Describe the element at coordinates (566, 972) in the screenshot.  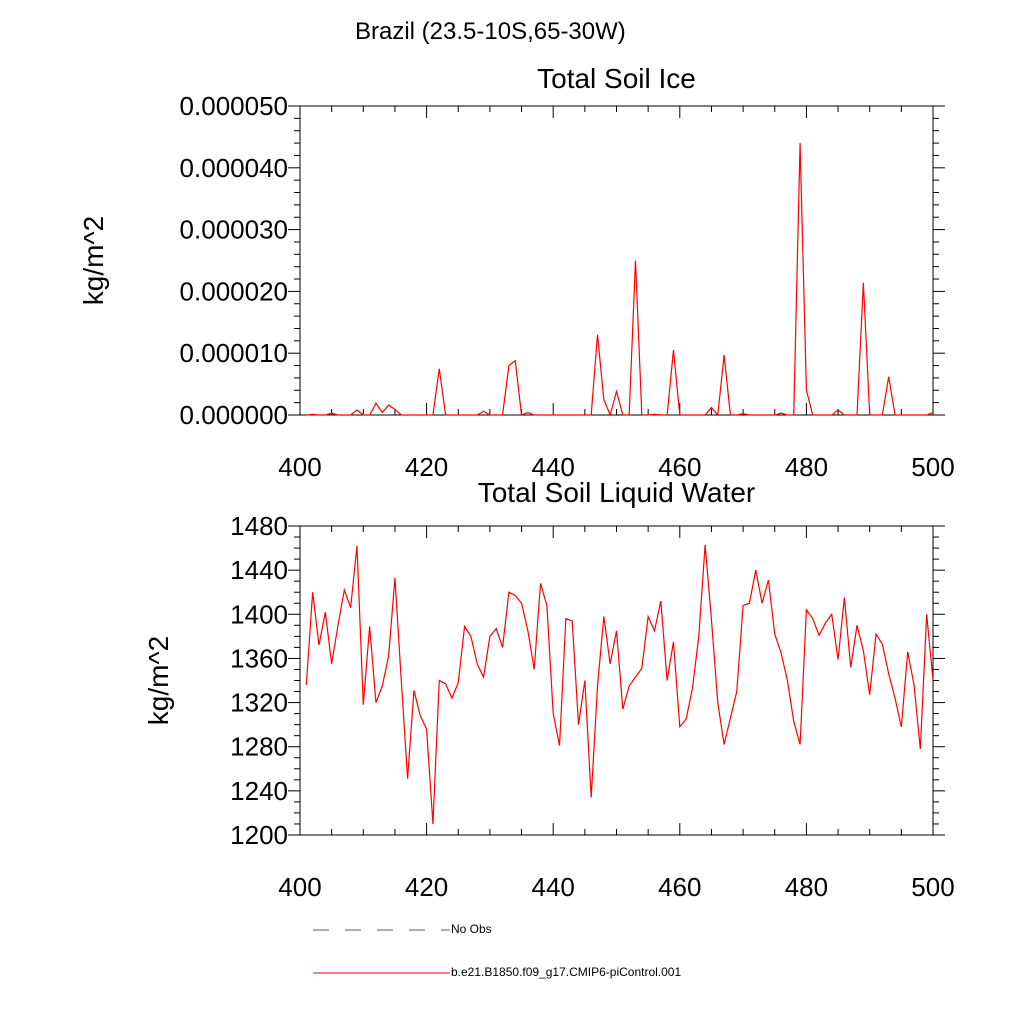
I see `legend-model-label: b.e21.B1850.f09_g17.CMIP6-piControl.001` at that location.